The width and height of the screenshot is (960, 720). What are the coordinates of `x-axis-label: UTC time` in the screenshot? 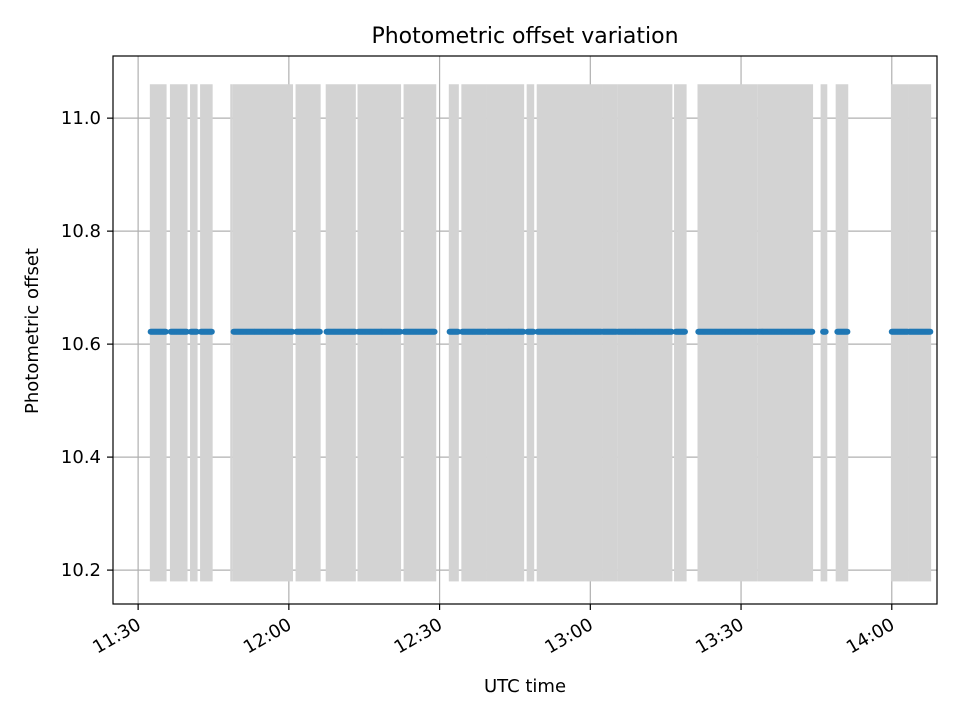 It's located at (525, 686).